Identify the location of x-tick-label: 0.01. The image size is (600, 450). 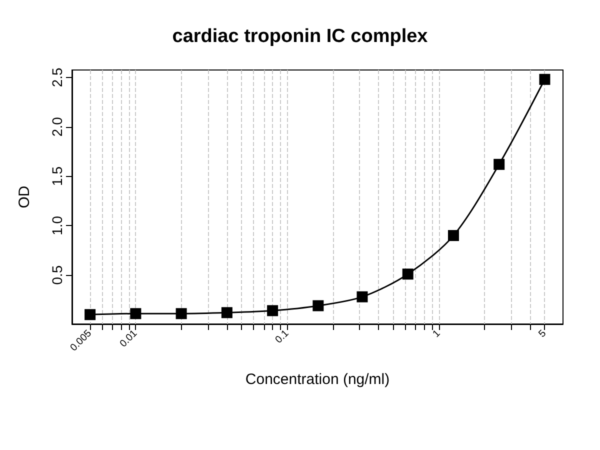
(129, 339).